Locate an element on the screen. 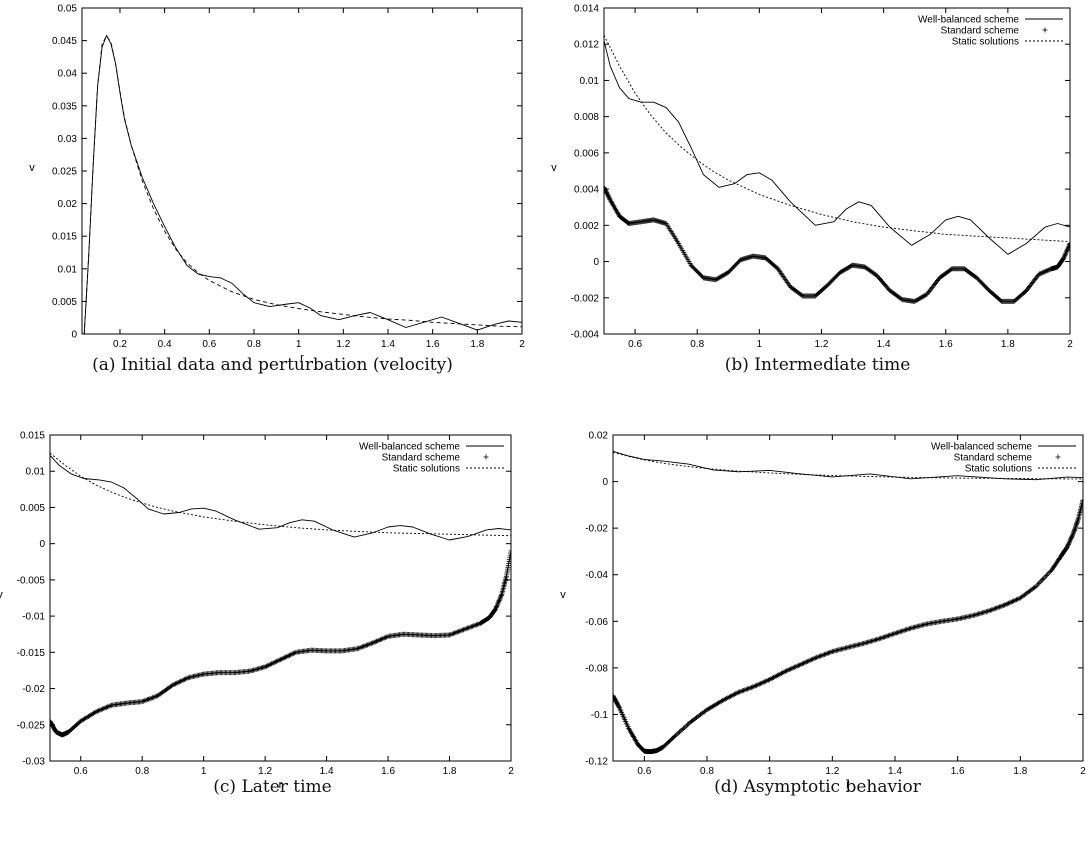 The image size is (1090, 844). chart-b-caption: (b) Intermediate time is located at coordinates (817, 365).